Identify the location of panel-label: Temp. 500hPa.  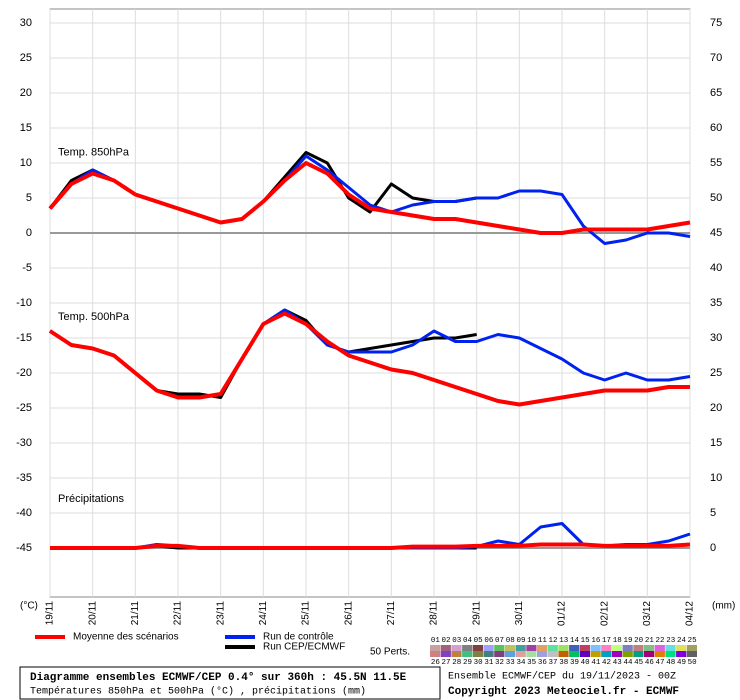
(94, 317).